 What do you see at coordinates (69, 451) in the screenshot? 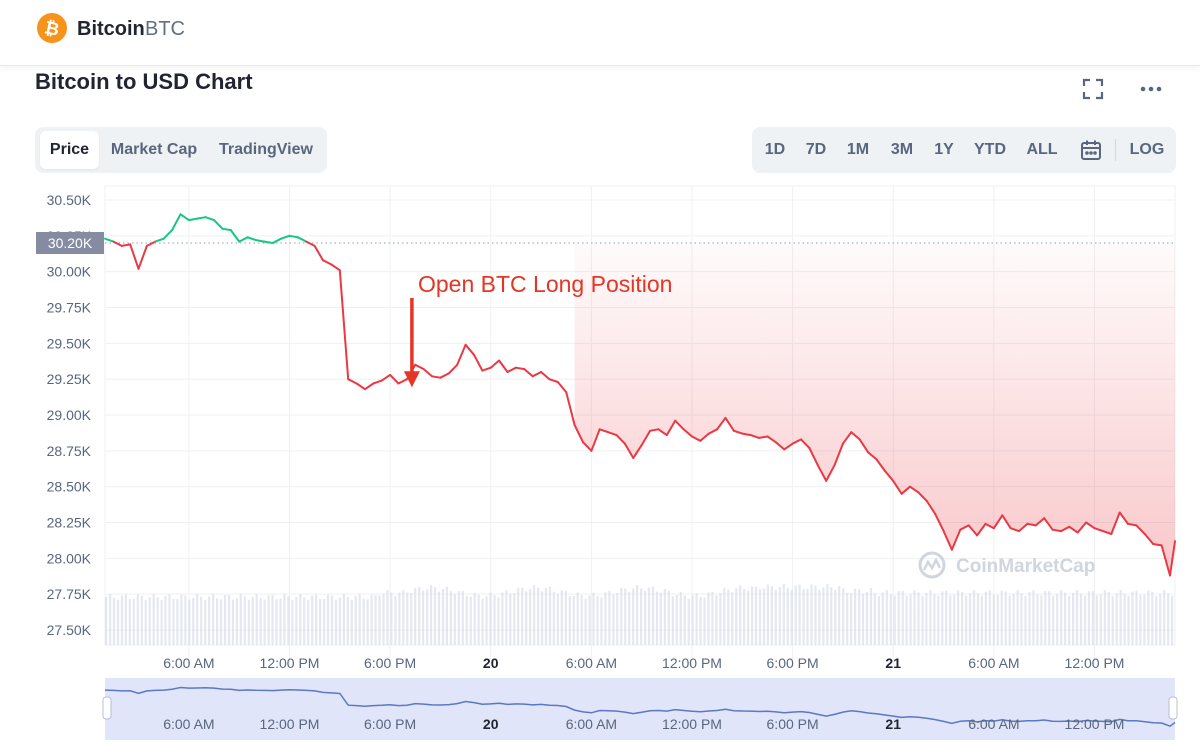
I see `y-tick-label: 28.75K` at bounding box center [69, 451].